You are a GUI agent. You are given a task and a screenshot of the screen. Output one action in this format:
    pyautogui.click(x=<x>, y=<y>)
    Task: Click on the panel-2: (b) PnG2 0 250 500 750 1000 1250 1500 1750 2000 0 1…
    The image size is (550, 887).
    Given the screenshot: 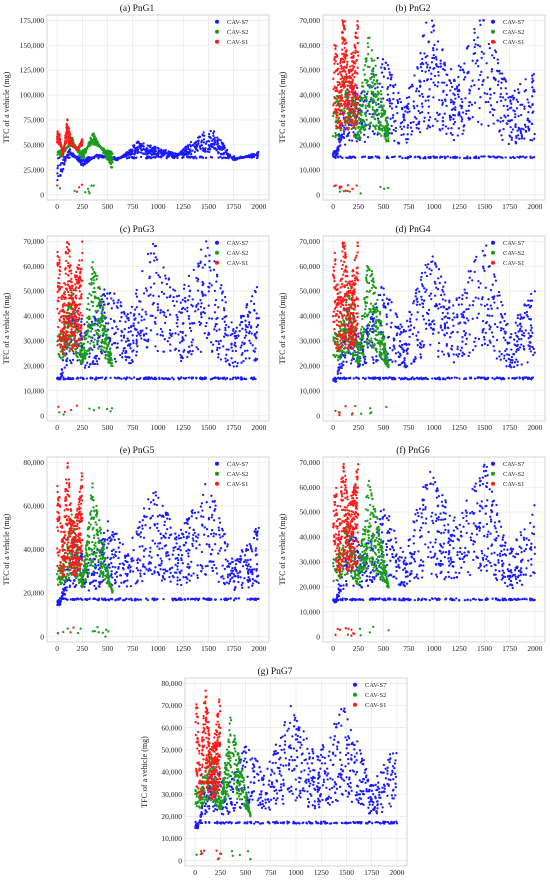 What is the action you would take?
    pyautogui.click(x=413, y=108)
    